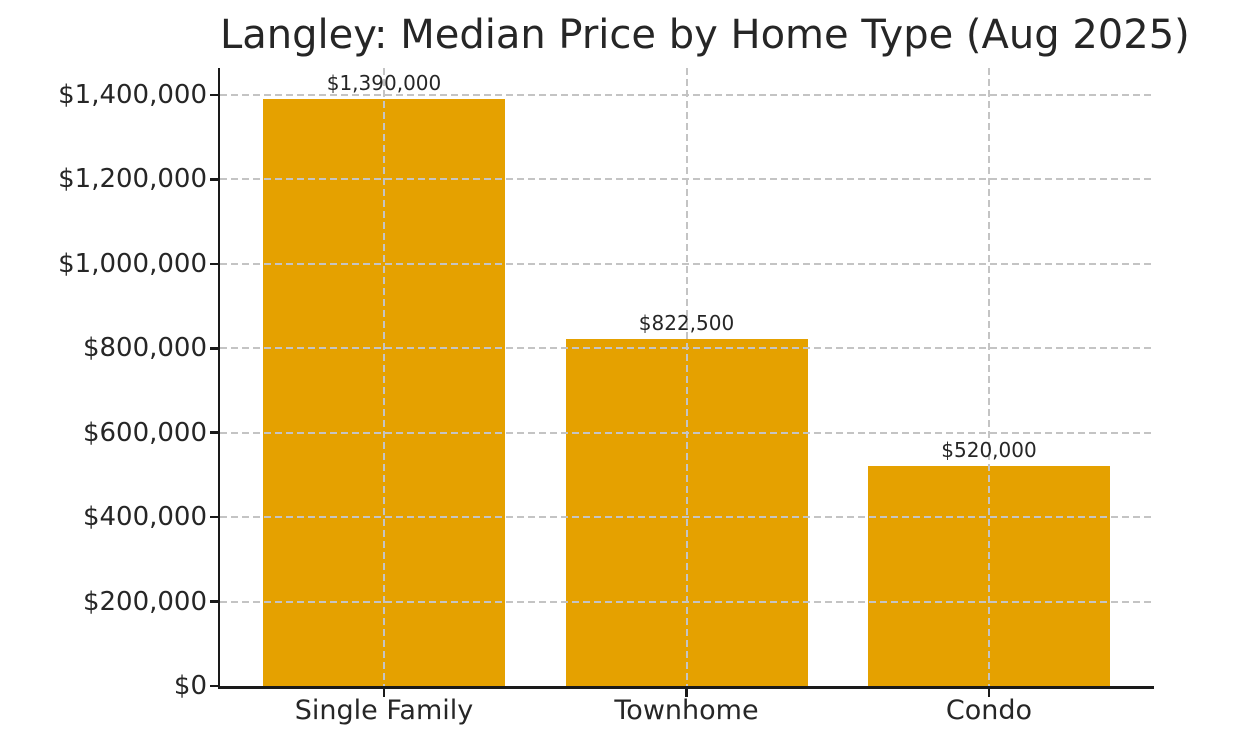 Image resolution: width=1245 pixels, height=749 pixels. Describe the element at coordinates (144, 348) in the screenshot. I see `y-tick-label: $800,000` at that location.